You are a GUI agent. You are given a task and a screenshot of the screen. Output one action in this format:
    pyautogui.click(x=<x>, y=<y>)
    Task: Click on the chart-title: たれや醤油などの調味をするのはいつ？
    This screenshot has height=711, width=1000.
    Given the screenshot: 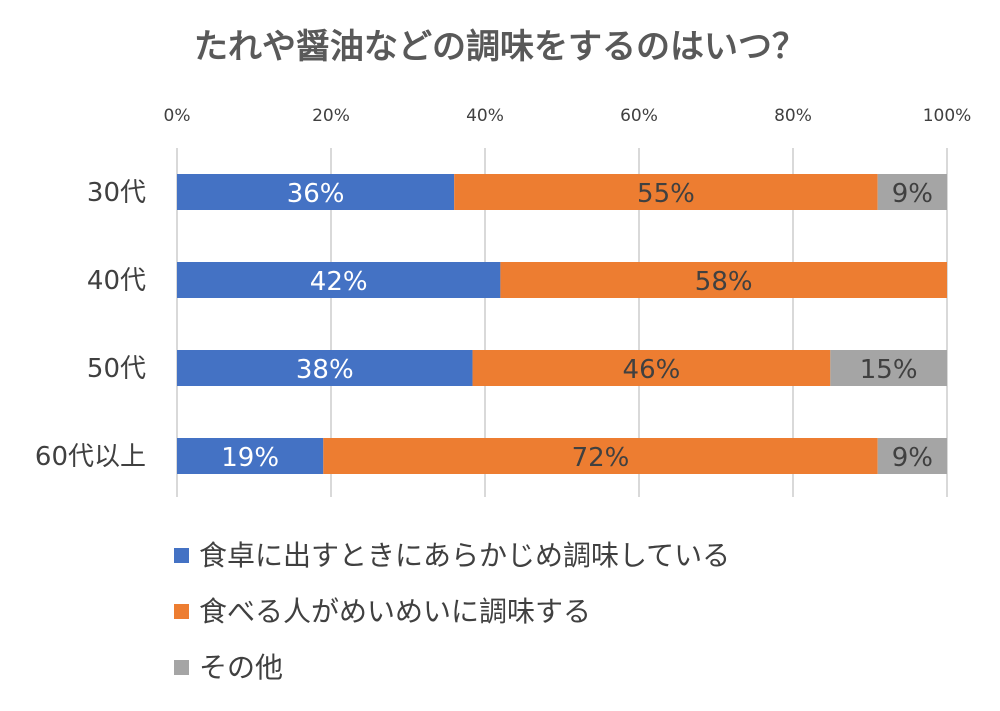 What is the action you would take?
    pyautogui.click(x=500, y=47)
    